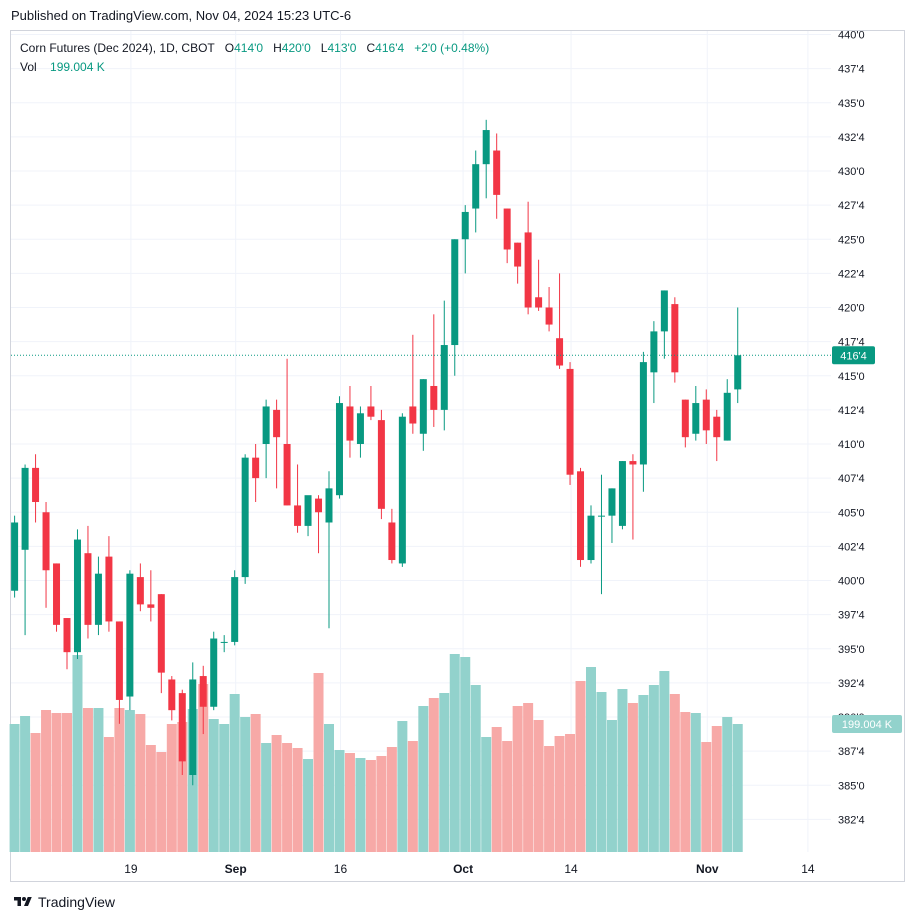  Describe the element at coordinates (851, 411) in the screenshot. I see `y-tick-label: 412'4` at that location.